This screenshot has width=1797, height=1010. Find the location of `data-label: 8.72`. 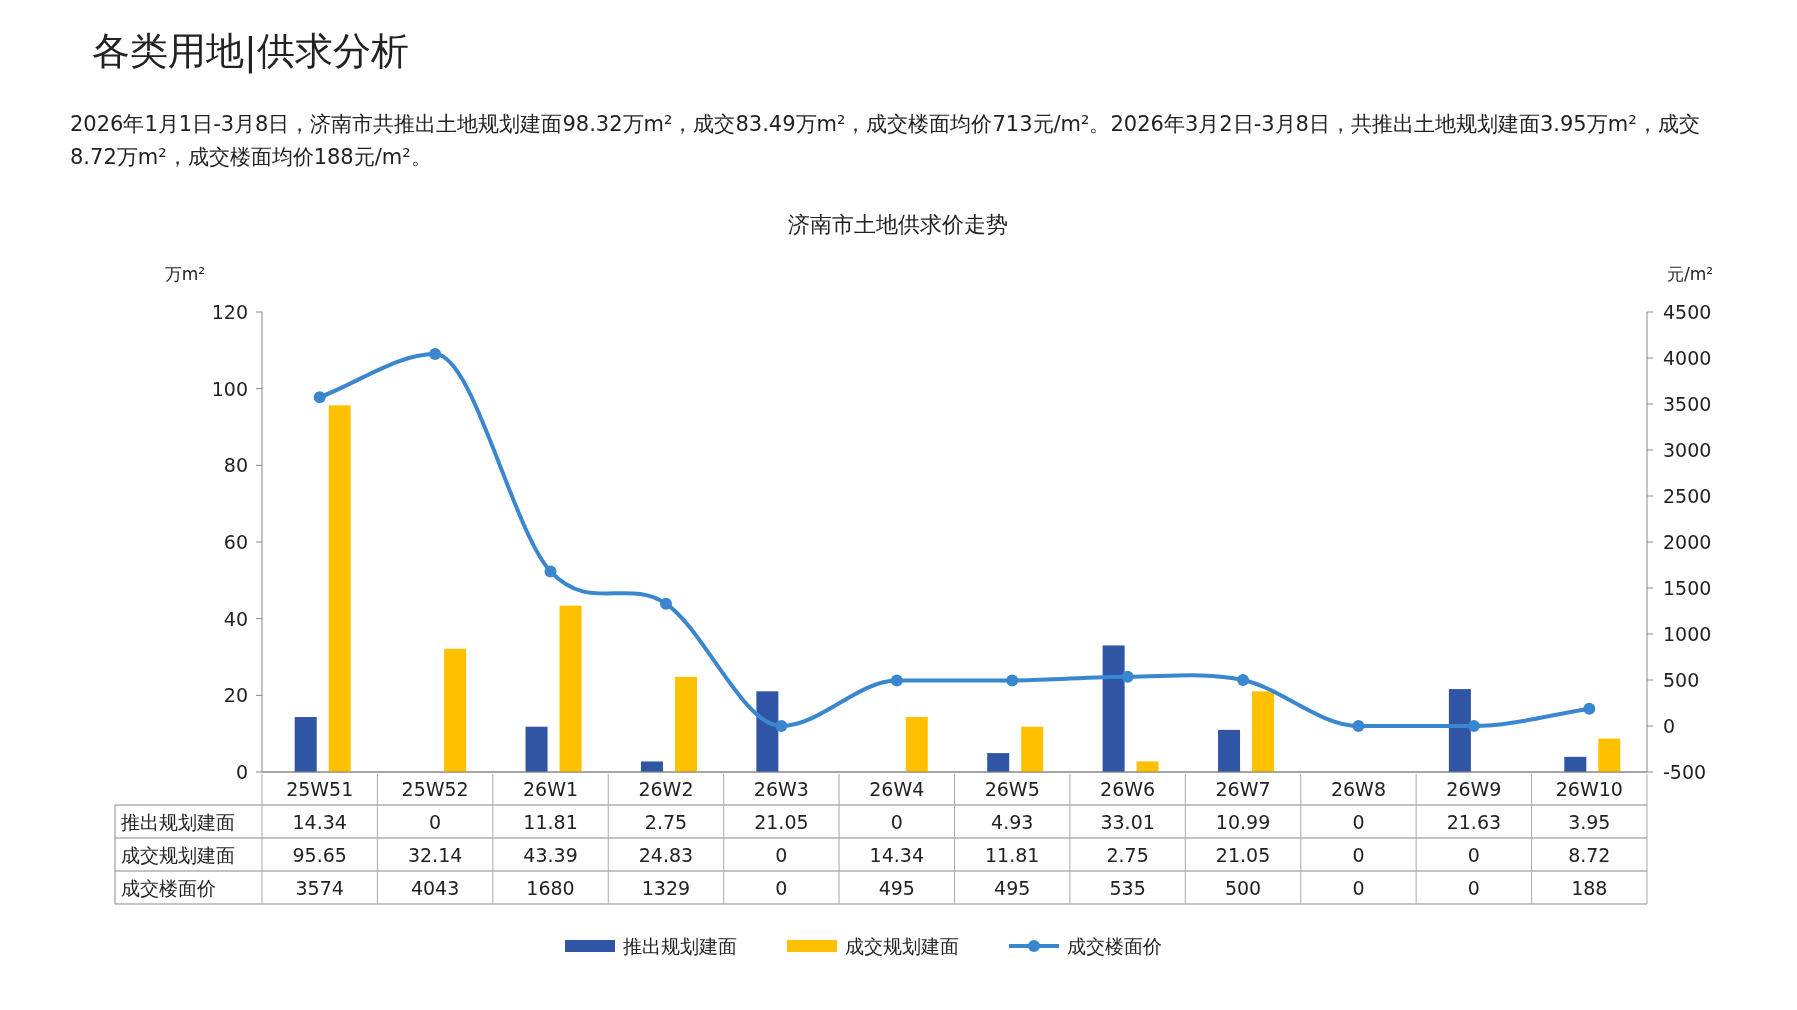

data-label: 8.72 is located at coordinates (1589, 855).